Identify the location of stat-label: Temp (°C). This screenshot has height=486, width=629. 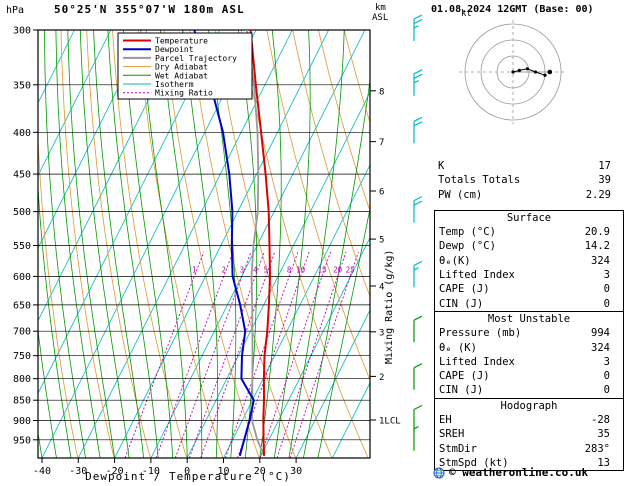
(467, 232).